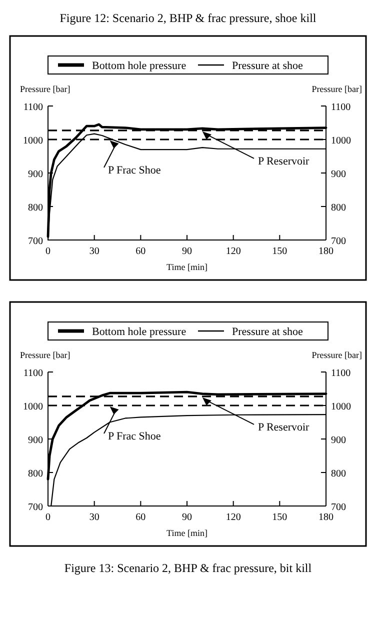  Describe the element at coordinates (188, 18) in the screenshot. I see `chart-title: Figure 12: Scenario 2, BHP & frac pressure, shoe kill` at that location.